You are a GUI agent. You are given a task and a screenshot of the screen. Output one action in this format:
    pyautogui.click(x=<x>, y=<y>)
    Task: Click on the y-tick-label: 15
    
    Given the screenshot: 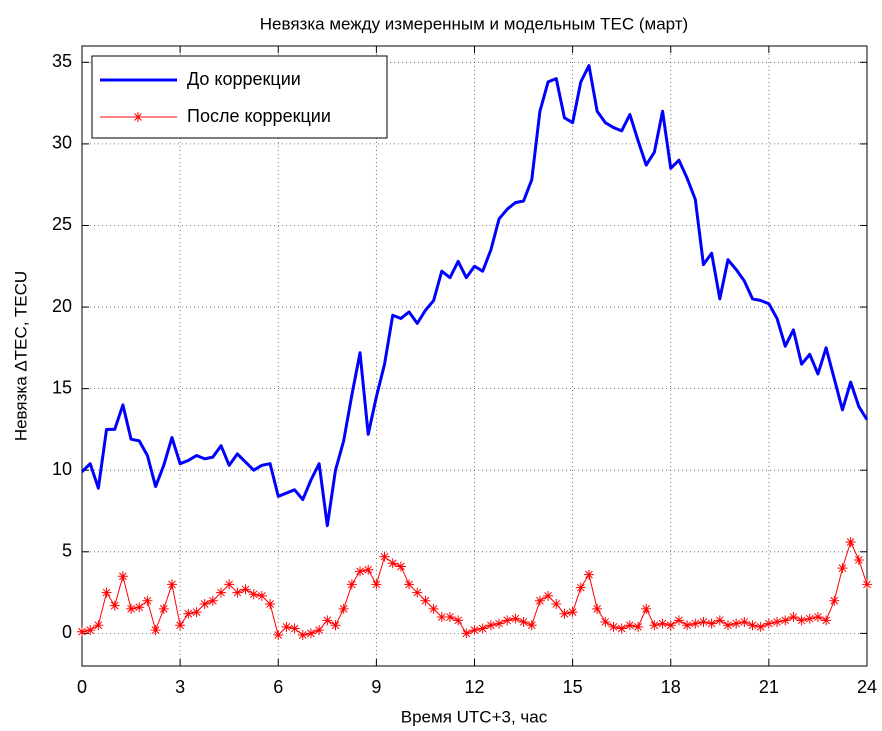 What is the action you would take?
    pyautogui.click(x=62, y=387)
    